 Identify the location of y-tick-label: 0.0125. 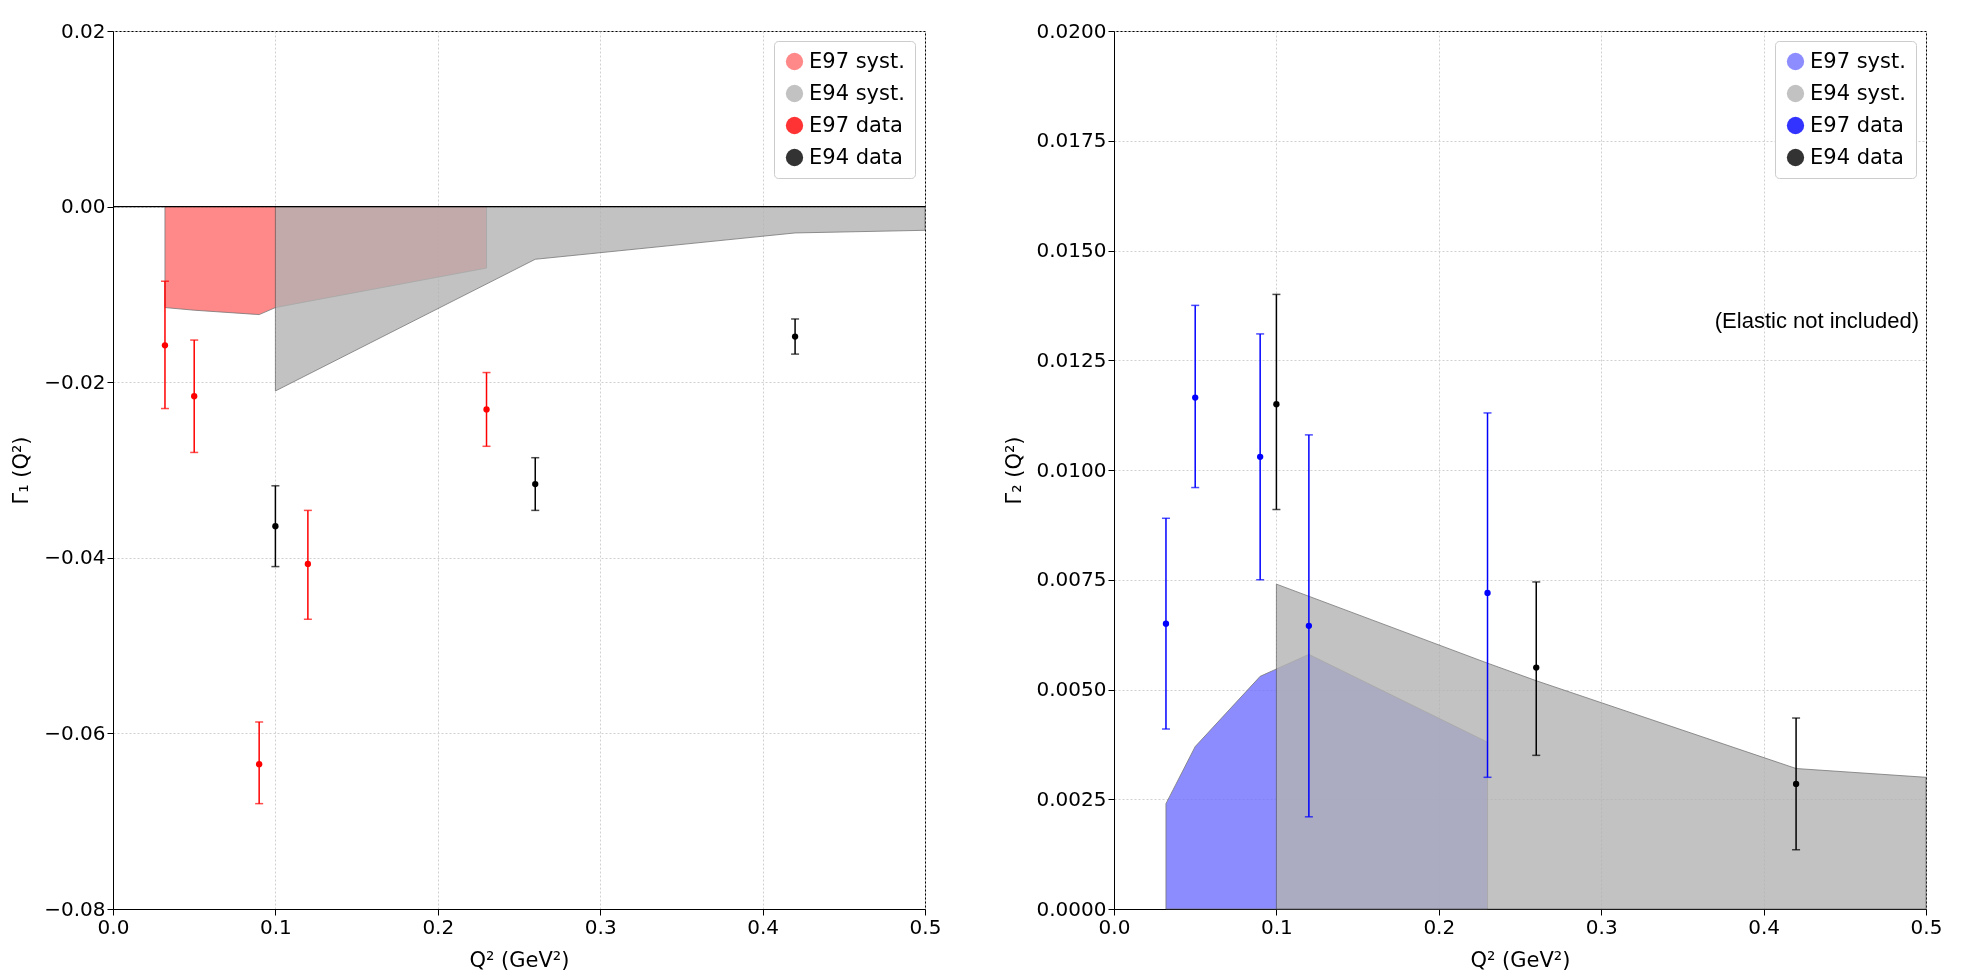
(1071, 359).